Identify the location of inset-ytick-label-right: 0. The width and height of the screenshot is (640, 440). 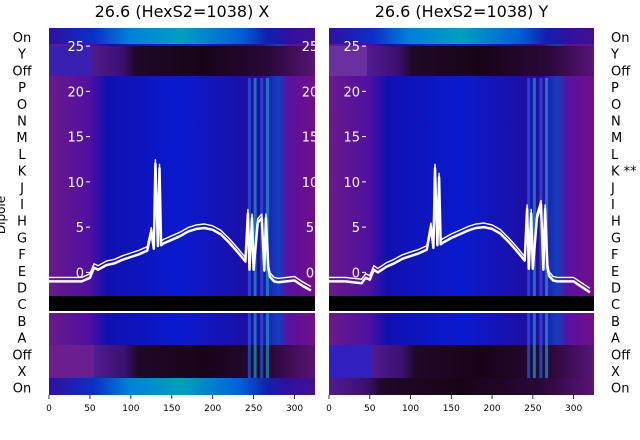
(310, 273).